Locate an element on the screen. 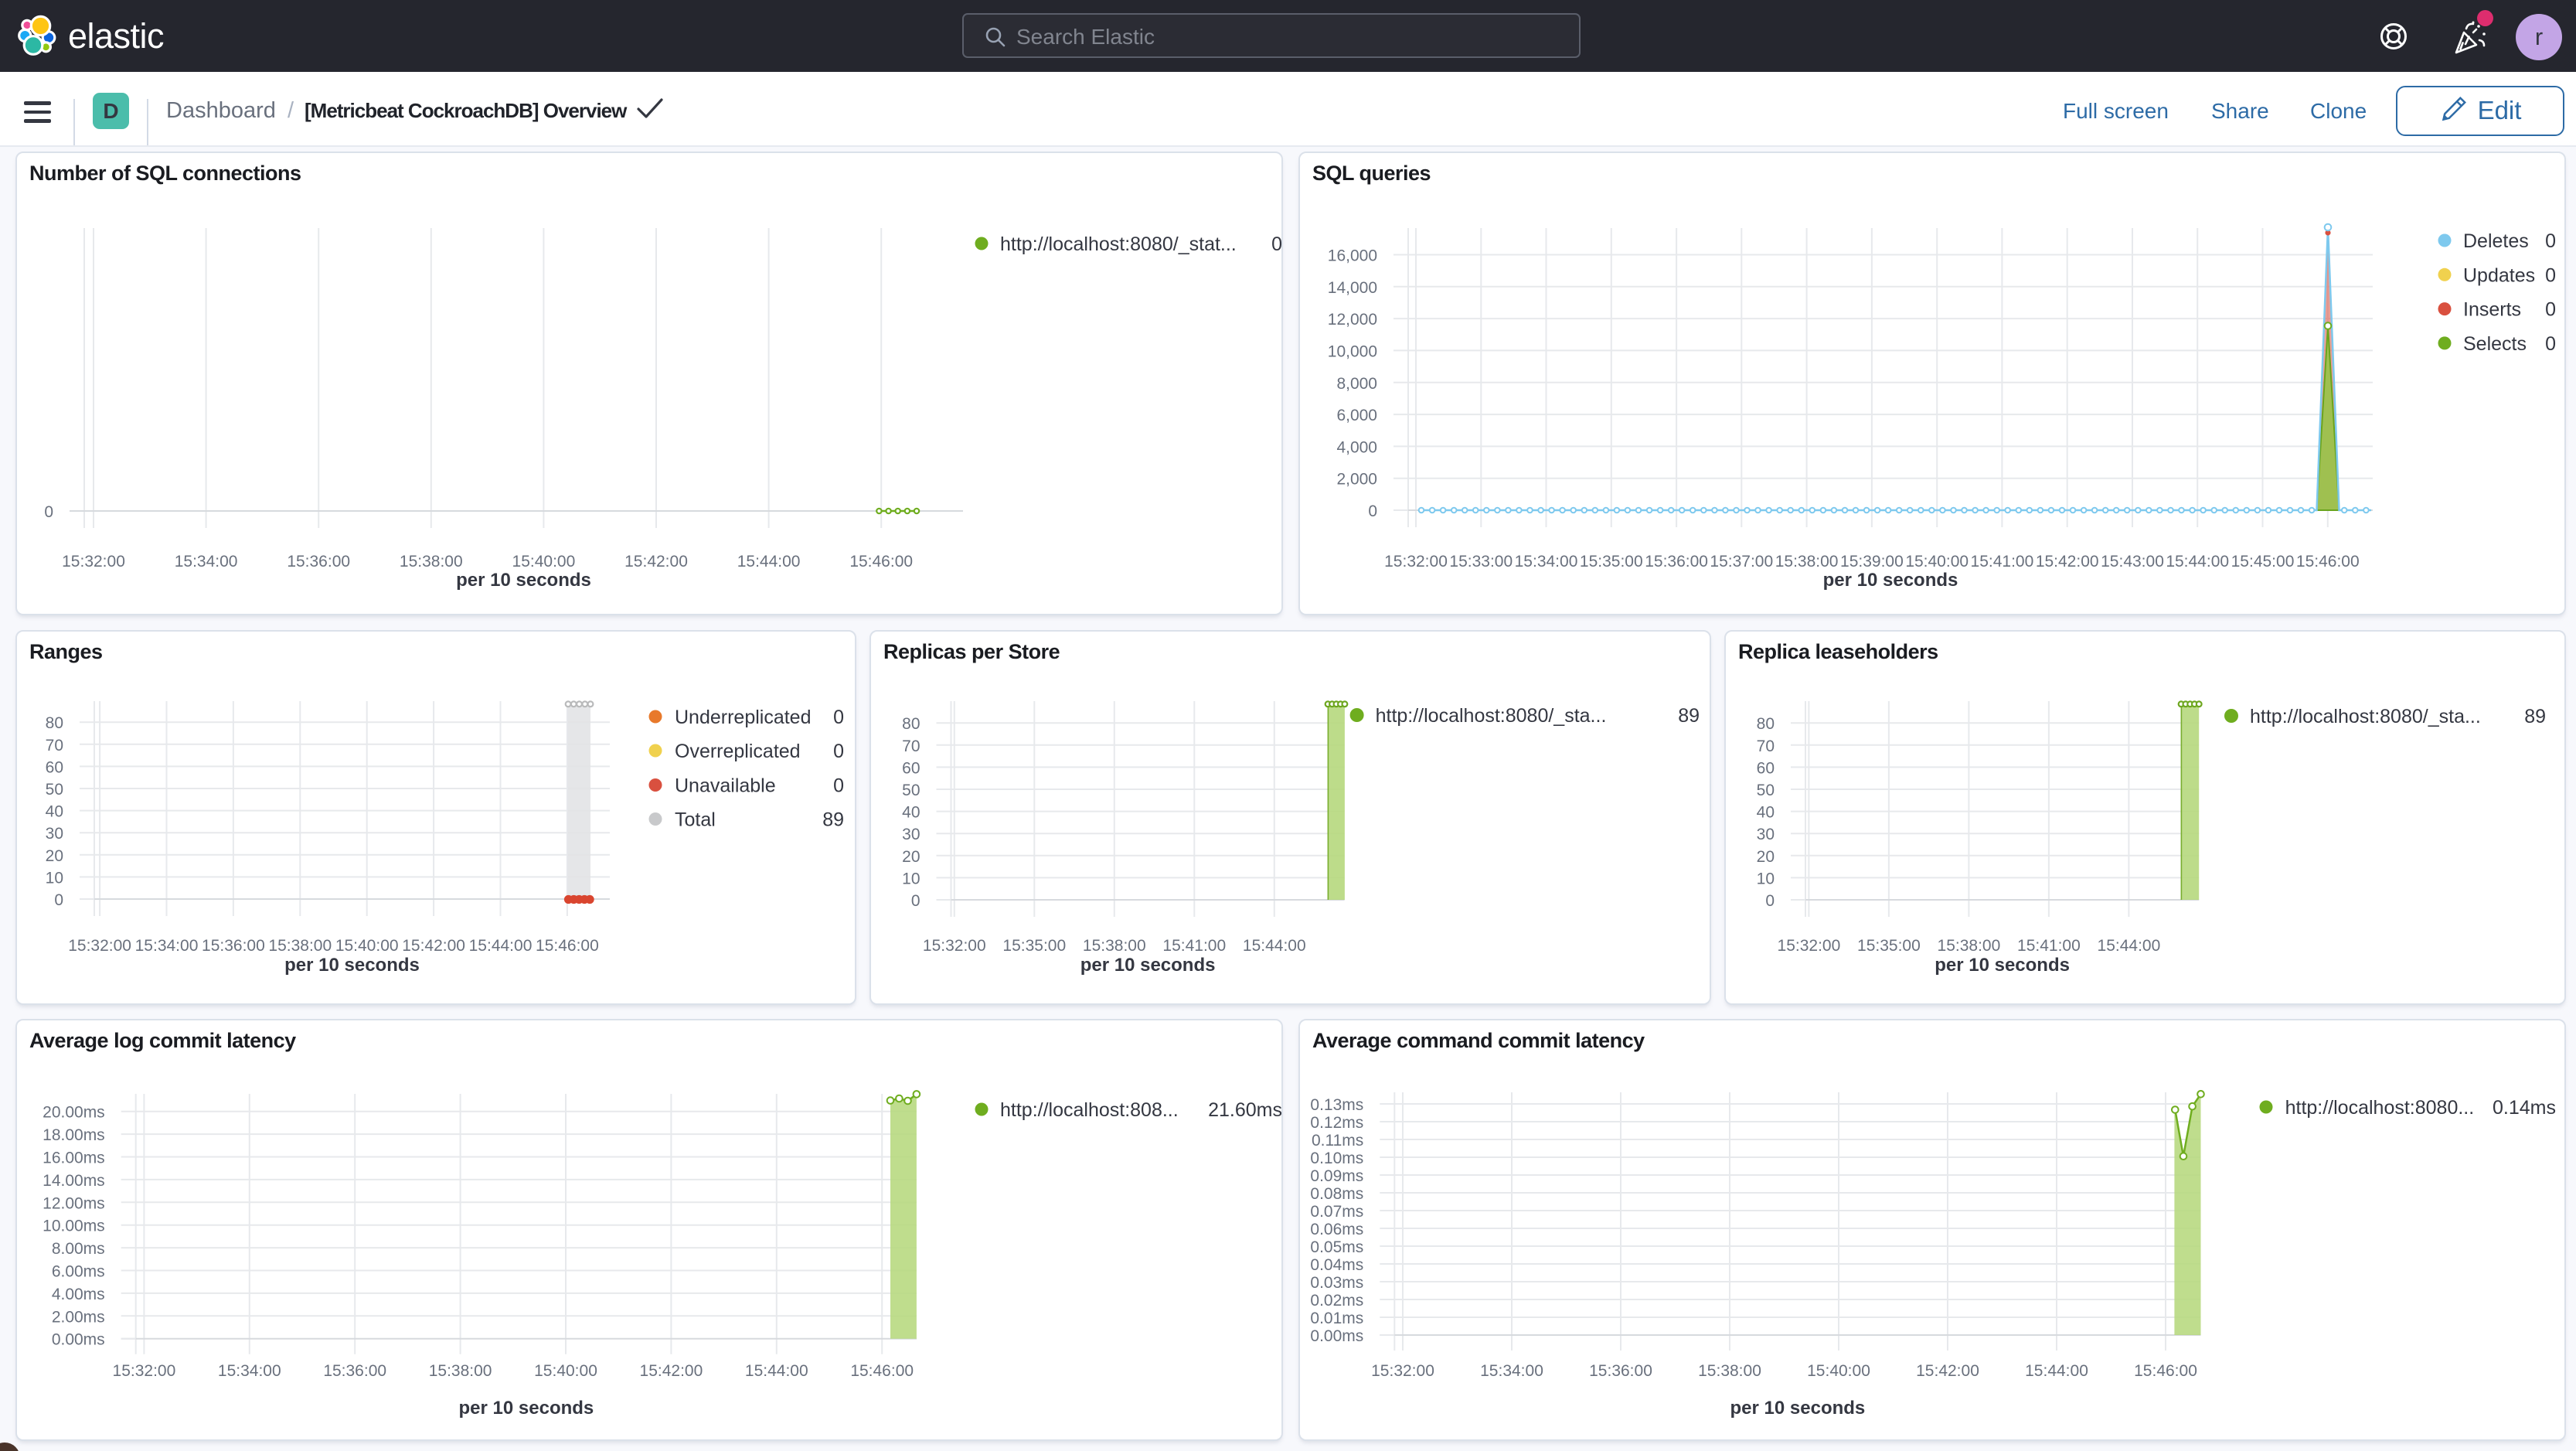 This screenshot has width=2576, height=1451. svg-text: 12.00ms is located at coordinates (74, 1203).